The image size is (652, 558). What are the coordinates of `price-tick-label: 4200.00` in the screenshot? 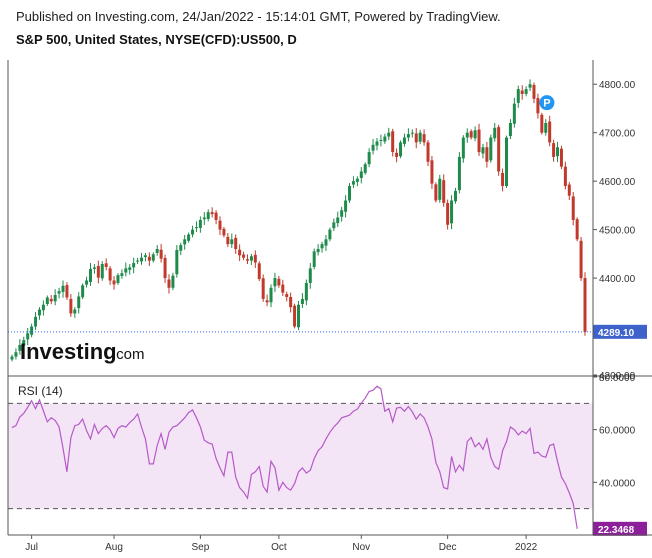 It's located at (617, 376).